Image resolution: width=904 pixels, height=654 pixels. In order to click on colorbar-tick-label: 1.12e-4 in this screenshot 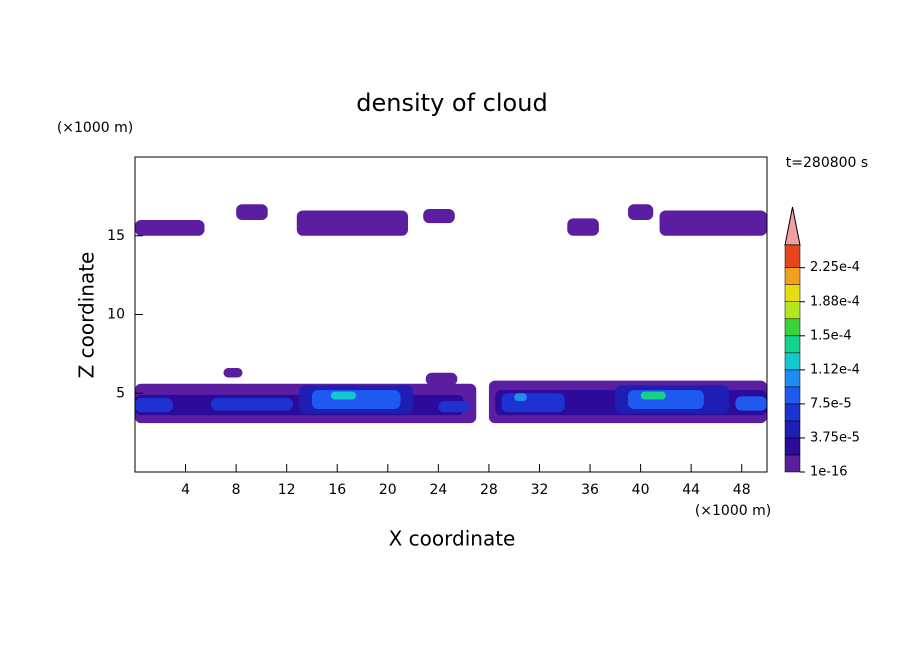, I will do `click(835, 369)`.